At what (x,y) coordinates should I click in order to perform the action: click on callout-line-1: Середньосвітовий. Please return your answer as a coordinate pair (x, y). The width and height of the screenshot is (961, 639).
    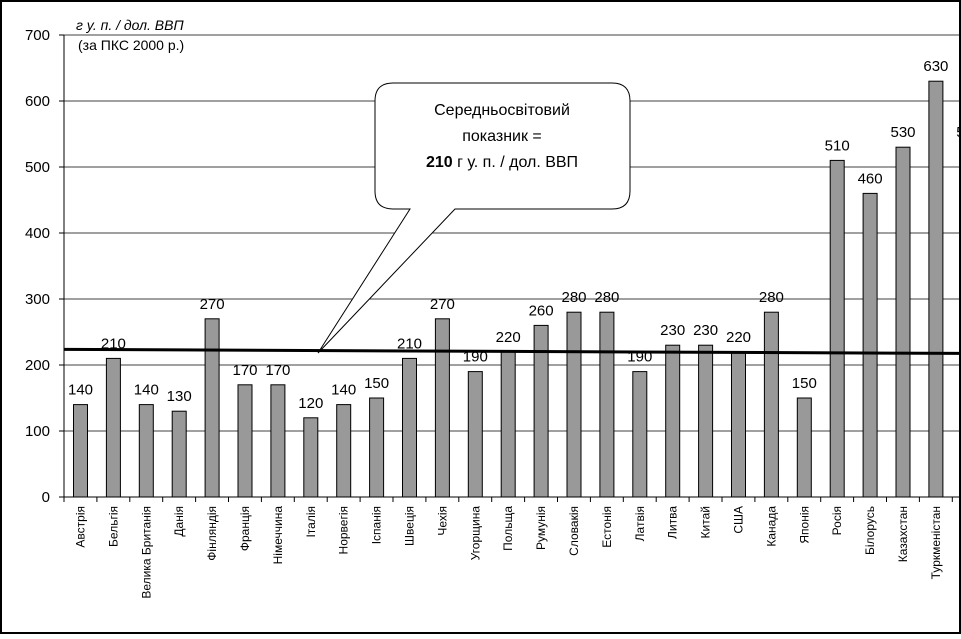
    Looking at the image, I should click on (502, 110).